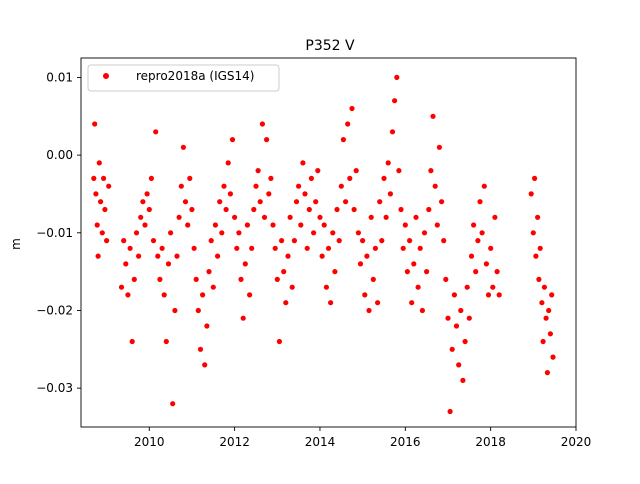 The image size is (640, 484). I want to click on legend-label: repro2018a (IGS14), so click(195, 76).